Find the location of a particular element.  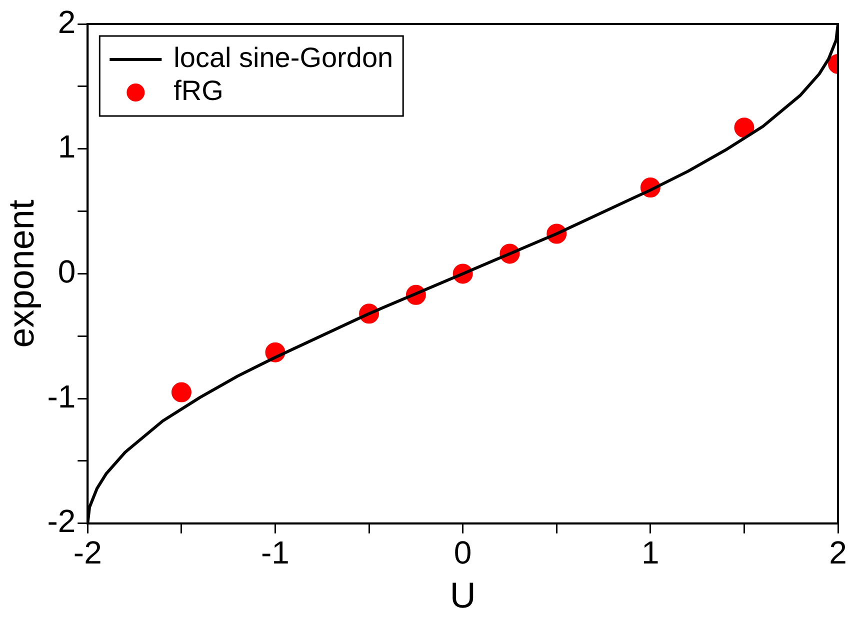

y-tick-label: 2 is located at coordinates (67, 22).